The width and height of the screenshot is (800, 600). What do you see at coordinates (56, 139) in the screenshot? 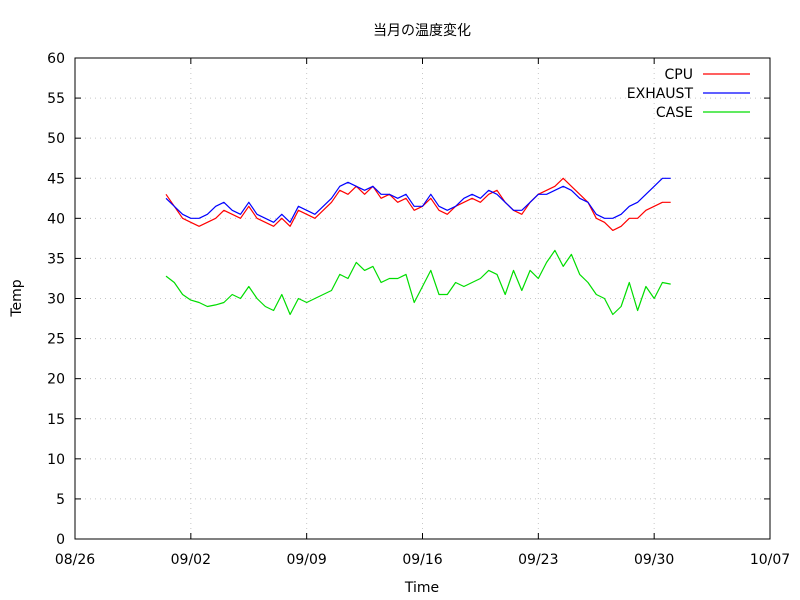
I see `y-tick-label: 50` at bounding box center [56, 139].